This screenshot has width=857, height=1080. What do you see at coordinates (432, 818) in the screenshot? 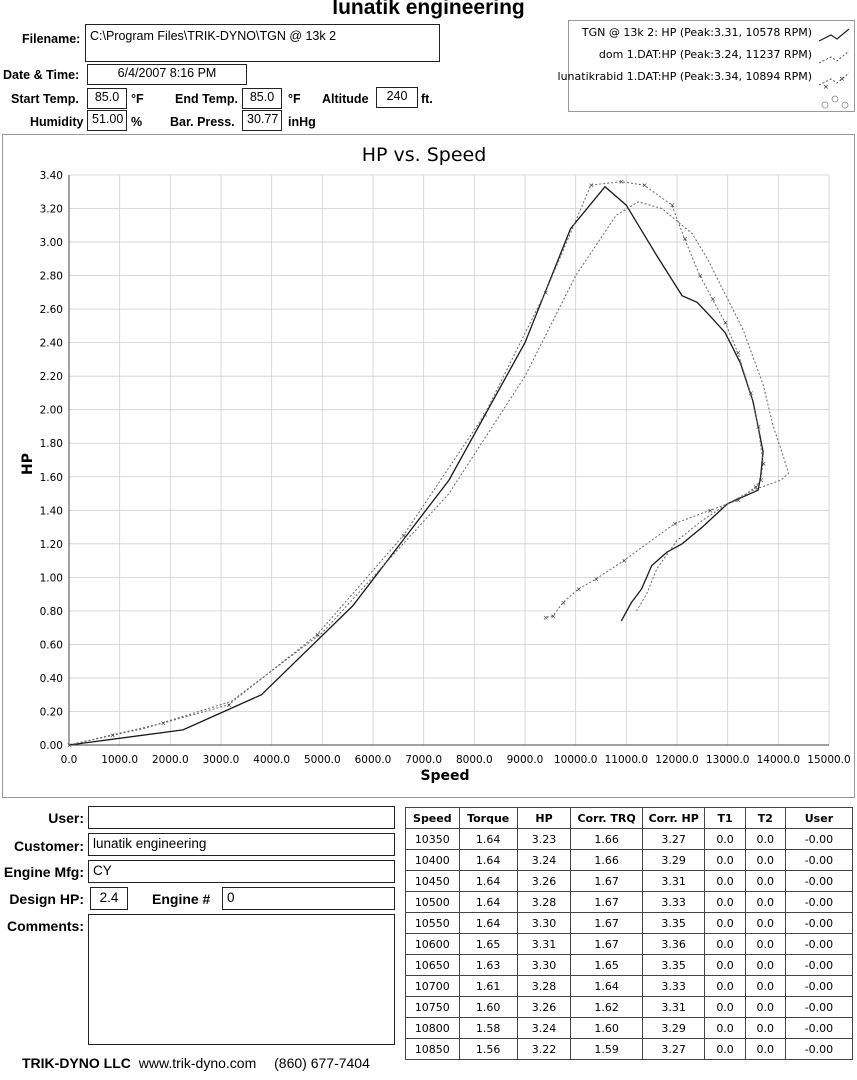
I see `col-header-speed: Speed` at bounding box center [432, 818].